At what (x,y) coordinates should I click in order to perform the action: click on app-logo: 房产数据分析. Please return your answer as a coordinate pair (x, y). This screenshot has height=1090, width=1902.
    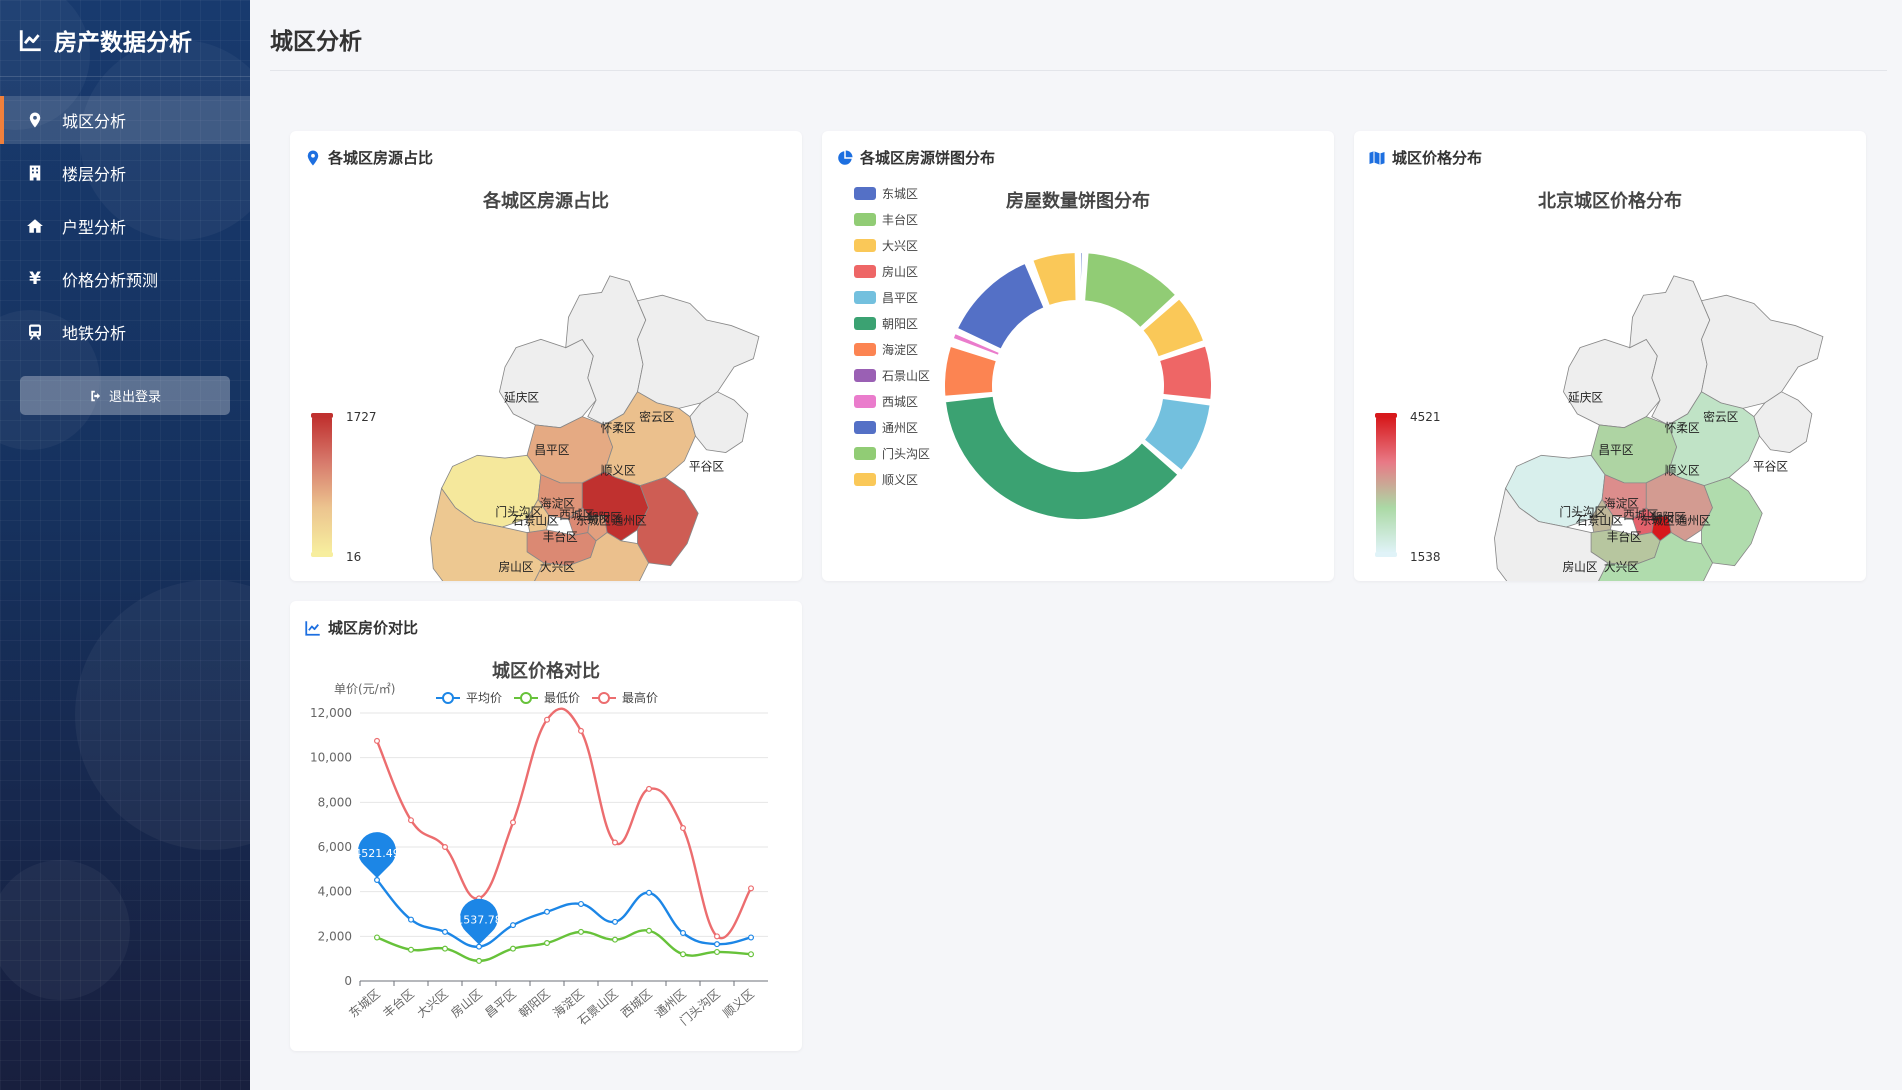
    Looking at the image, I should click on (105, 40).